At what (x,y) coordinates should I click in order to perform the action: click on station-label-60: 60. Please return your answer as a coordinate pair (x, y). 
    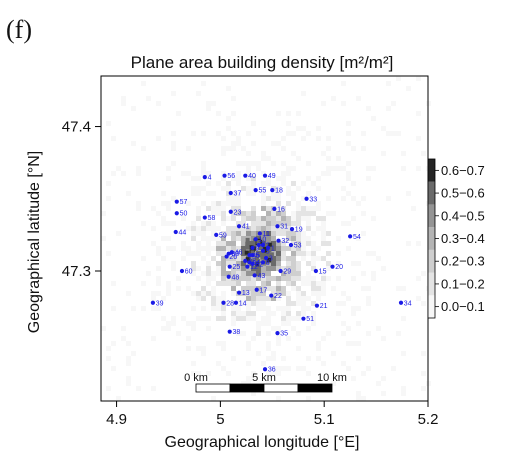
    Looking at the image, I should click on (189, 272).